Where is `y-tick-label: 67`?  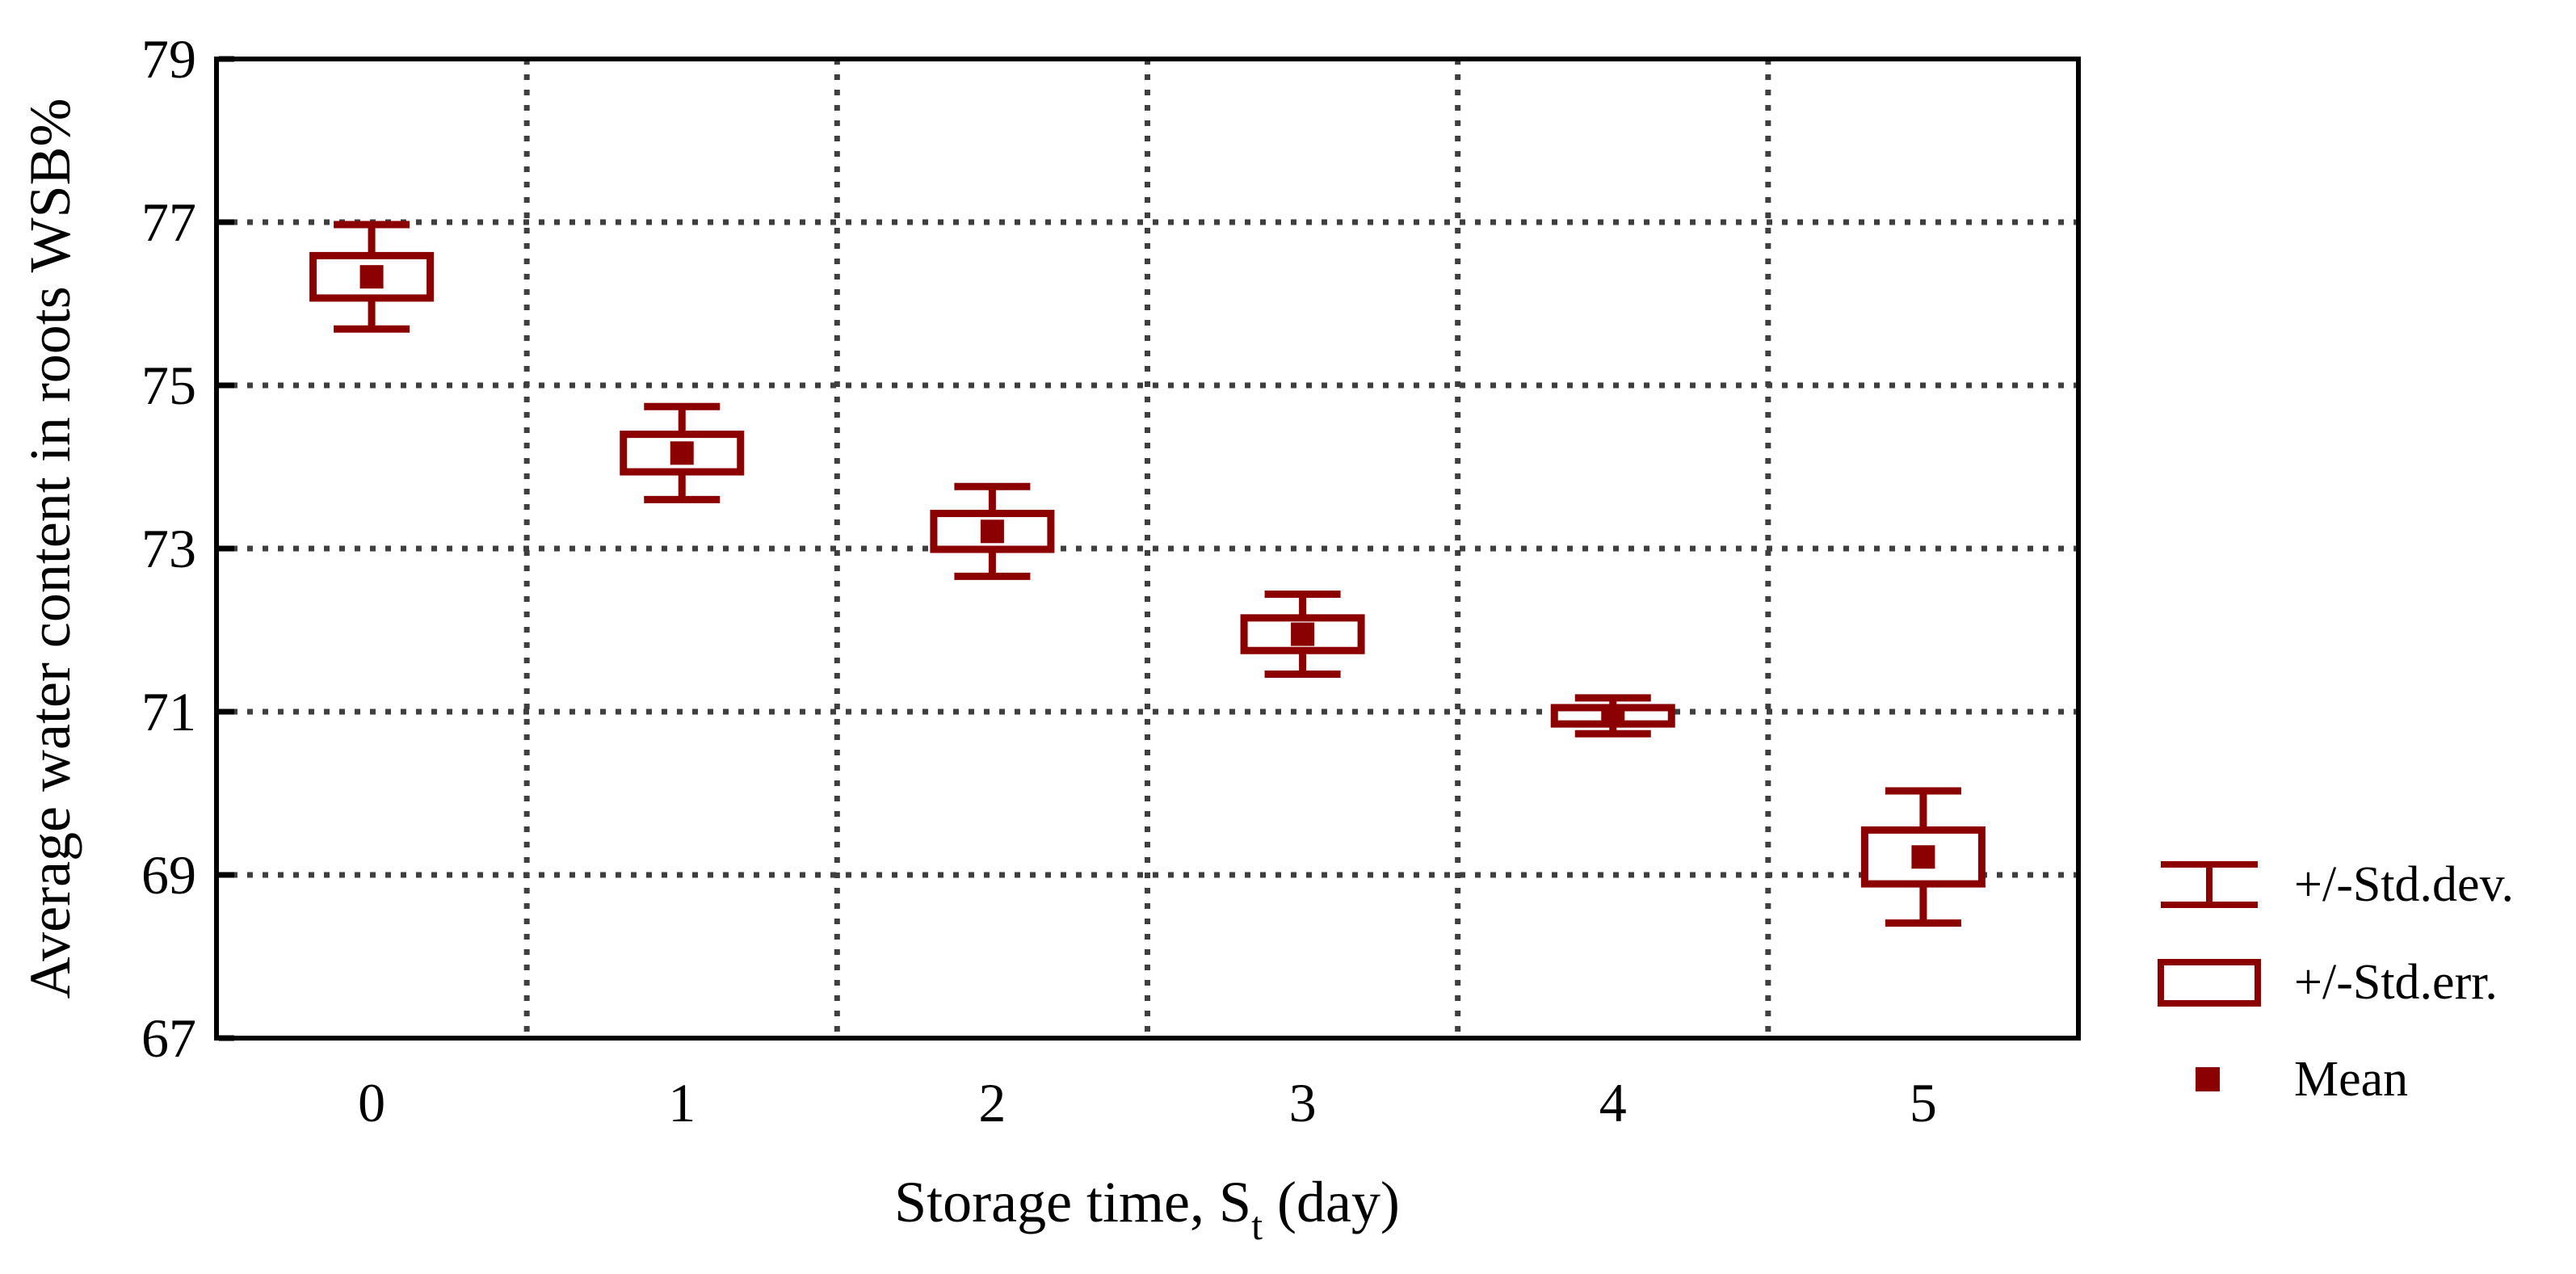
y-tick-label: 67 is located at coordinates (169, 1038).